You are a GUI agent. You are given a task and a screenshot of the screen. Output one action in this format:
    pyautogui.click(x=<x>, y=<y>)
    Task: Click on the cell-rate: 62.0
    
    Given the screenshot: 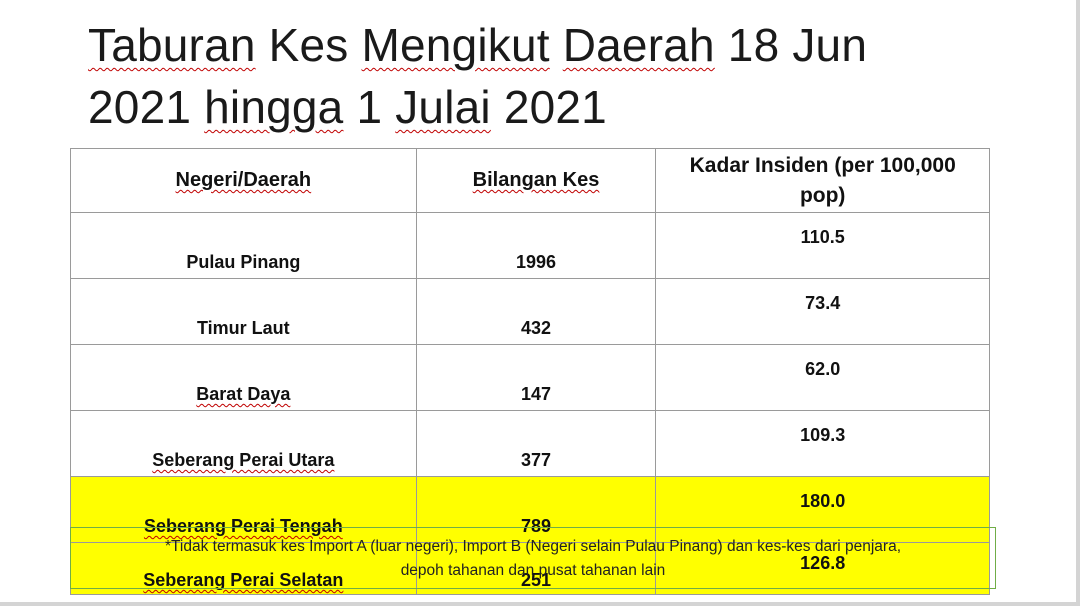 What is the action you would take?
    pyautogui.click(x=822, y=377)
    